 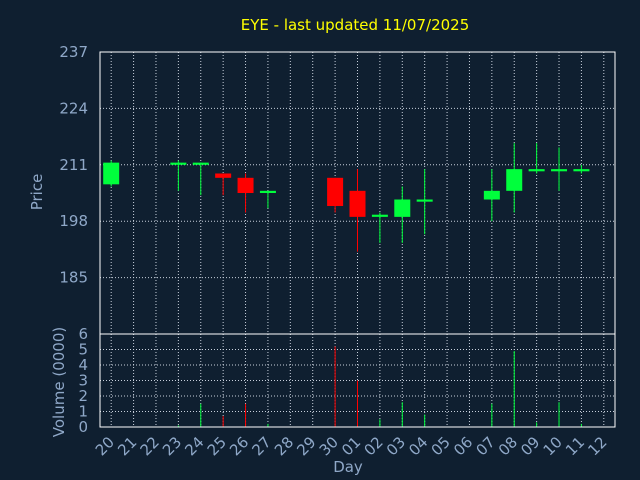 I want to click on price-tick-label: 211, so click(x=73, y=165).